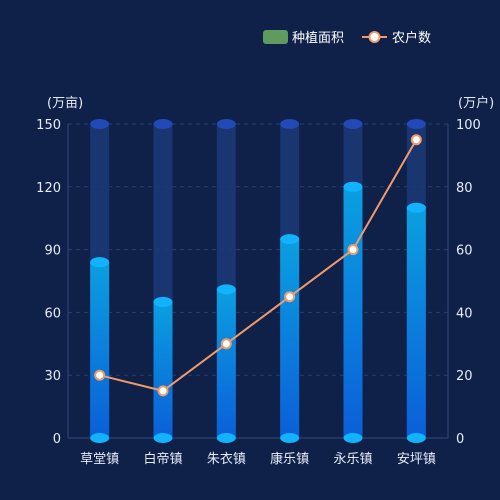 Image resolution: width=500 pixels, height=500 pixels. What do you see at coordinates (318, 38) in the screenshot?
I see `legend-label-area: 种植面积` at bounding box center [318, 38].